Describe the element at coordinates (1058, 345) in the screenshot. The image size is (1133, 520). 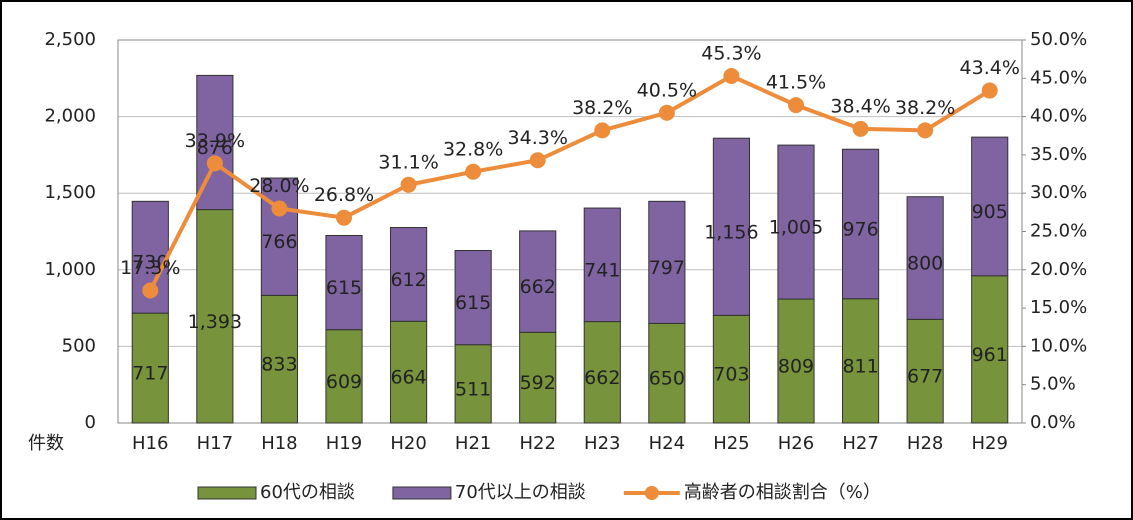
I see `y2-tick-label: 10.0%` at that location.